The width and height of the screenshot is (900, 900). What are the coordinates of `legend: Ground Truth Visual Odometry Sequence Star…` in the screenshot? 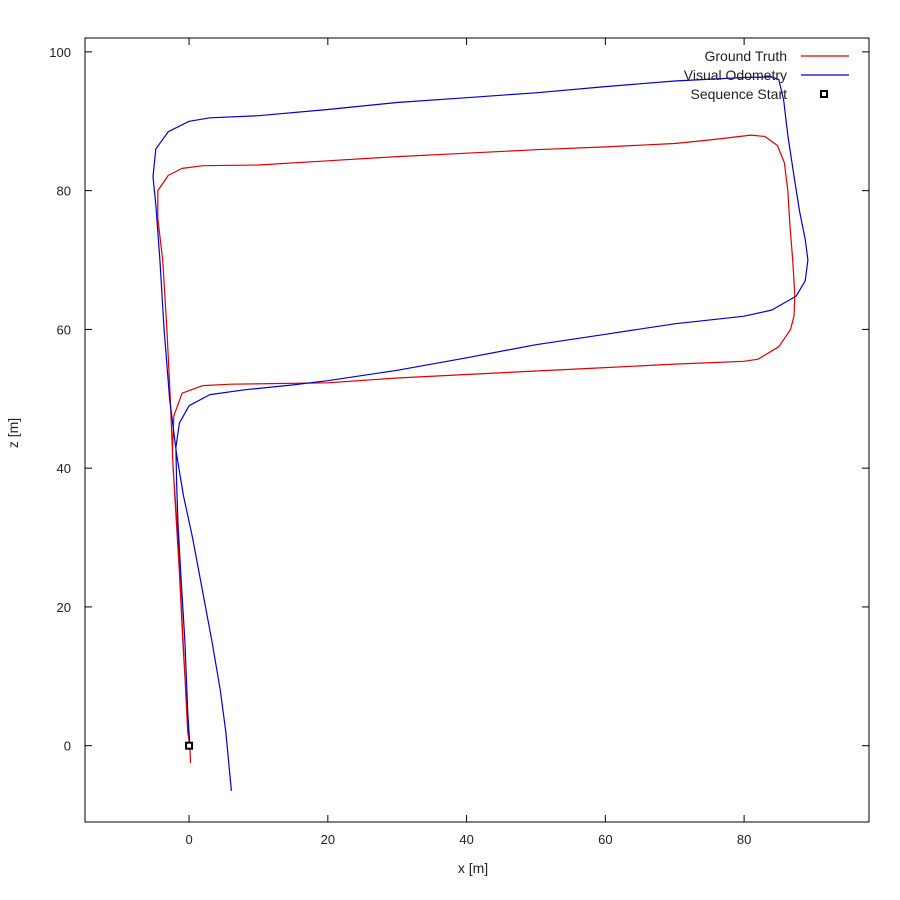 It's located at (766, 75).